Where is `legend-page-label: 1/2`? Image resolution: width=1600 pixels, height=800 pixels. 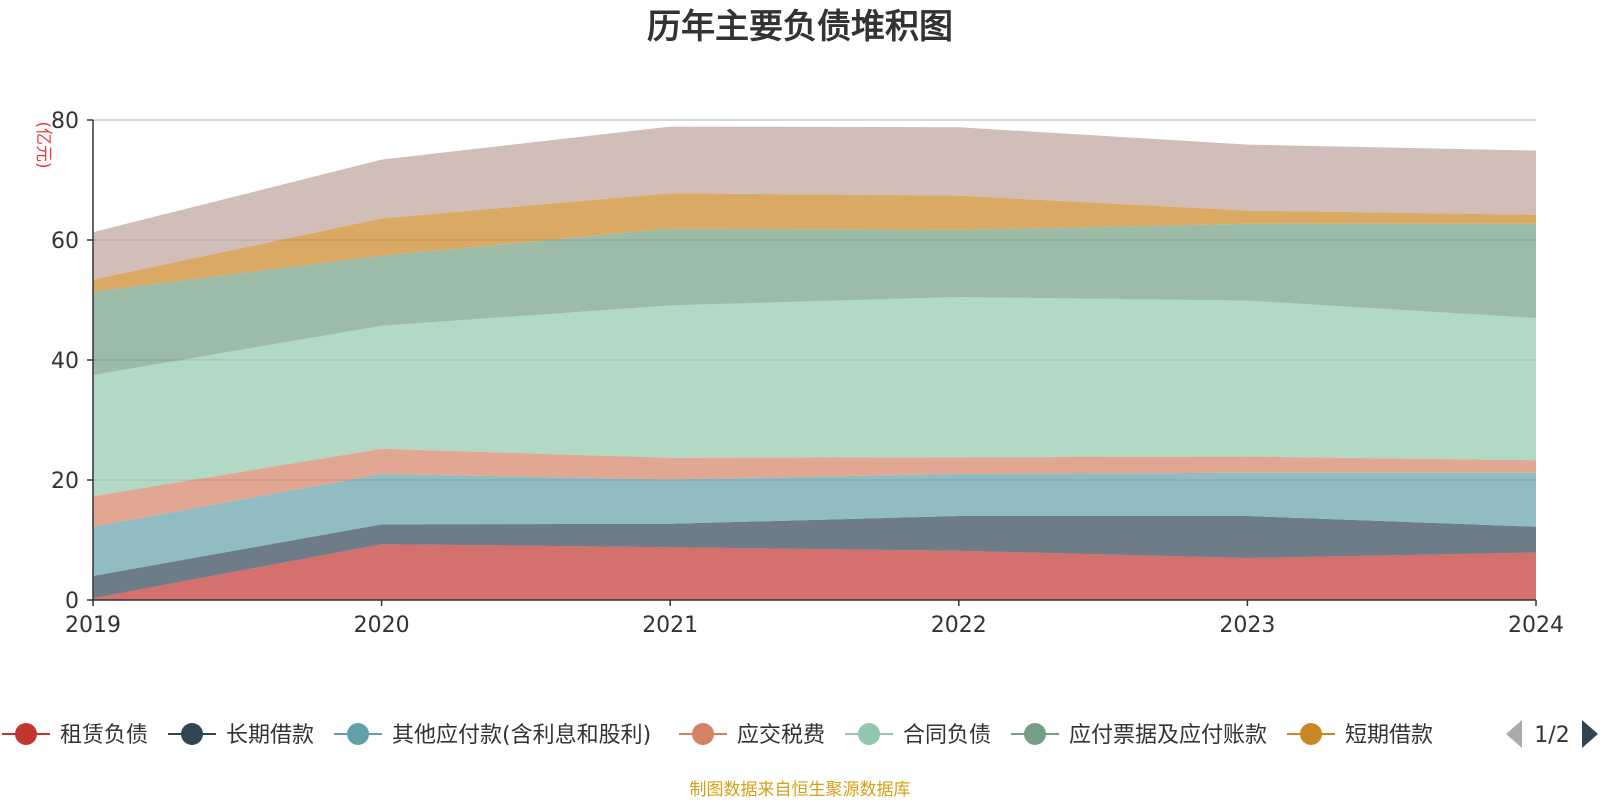 legend-page-label: 1/2 is located at coordinates (1551, 735).